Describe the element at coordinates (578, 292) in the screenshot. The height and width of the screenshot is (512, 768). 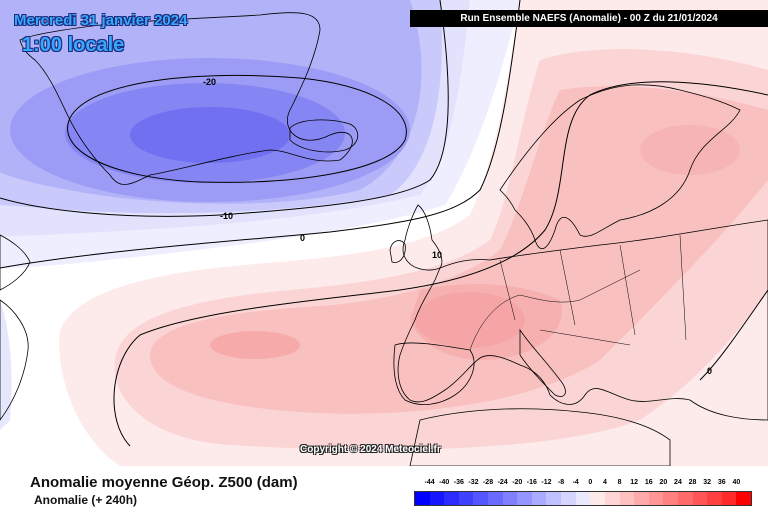
I see `country-borders` at that location.